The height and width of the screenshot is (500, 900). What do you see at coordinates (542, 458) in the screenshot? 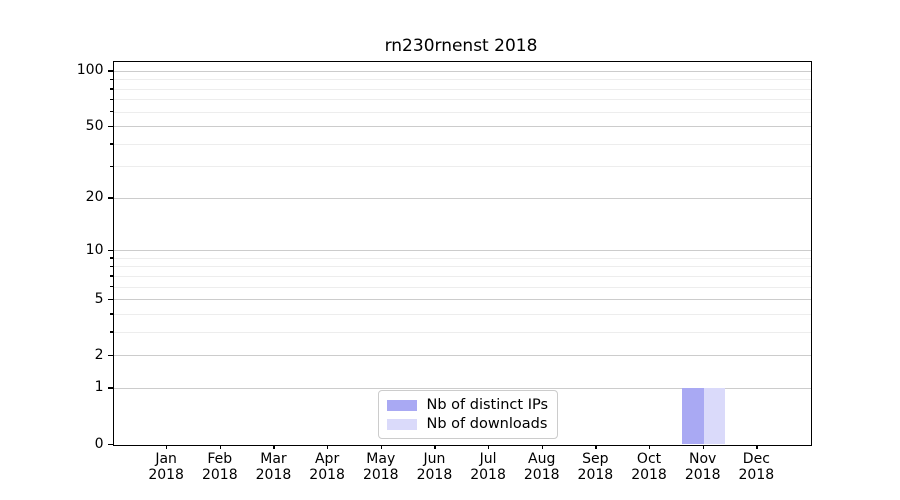
I see `x-tick-month: Aug` at bounding box center [542, 458].